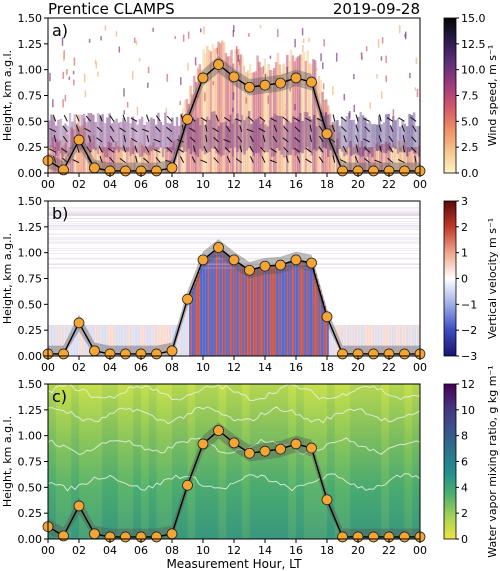 Image resolution: width=500 pixels, height=571 pixels. I want to click on colorbar-label: Water vapor mixing ratio, g kg m⁻¹, so click(492, 461).